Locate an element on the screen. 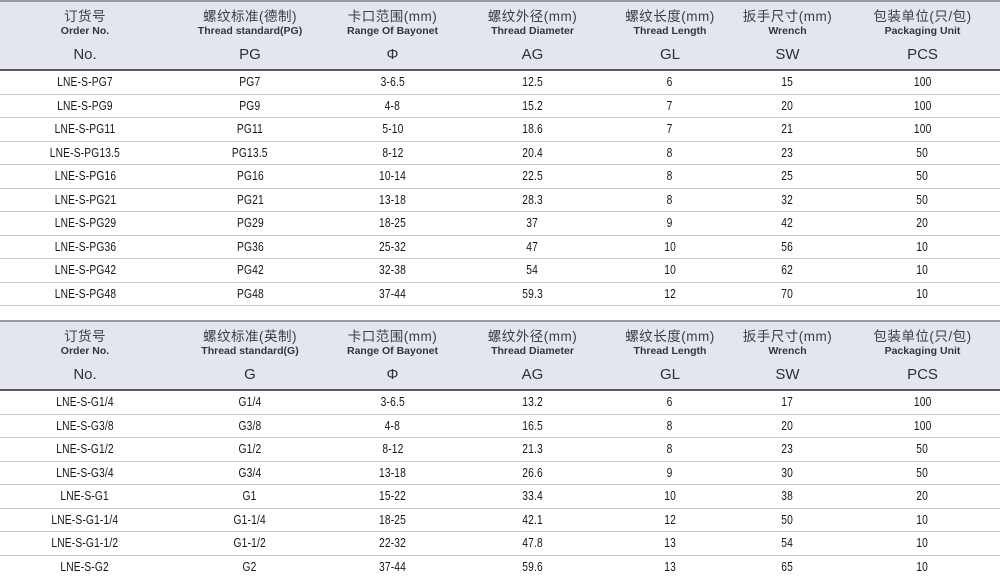 This screenshot has width=1000, height=577. cell-value: LNE-S-PG36 is located at coordinates (85, 246).